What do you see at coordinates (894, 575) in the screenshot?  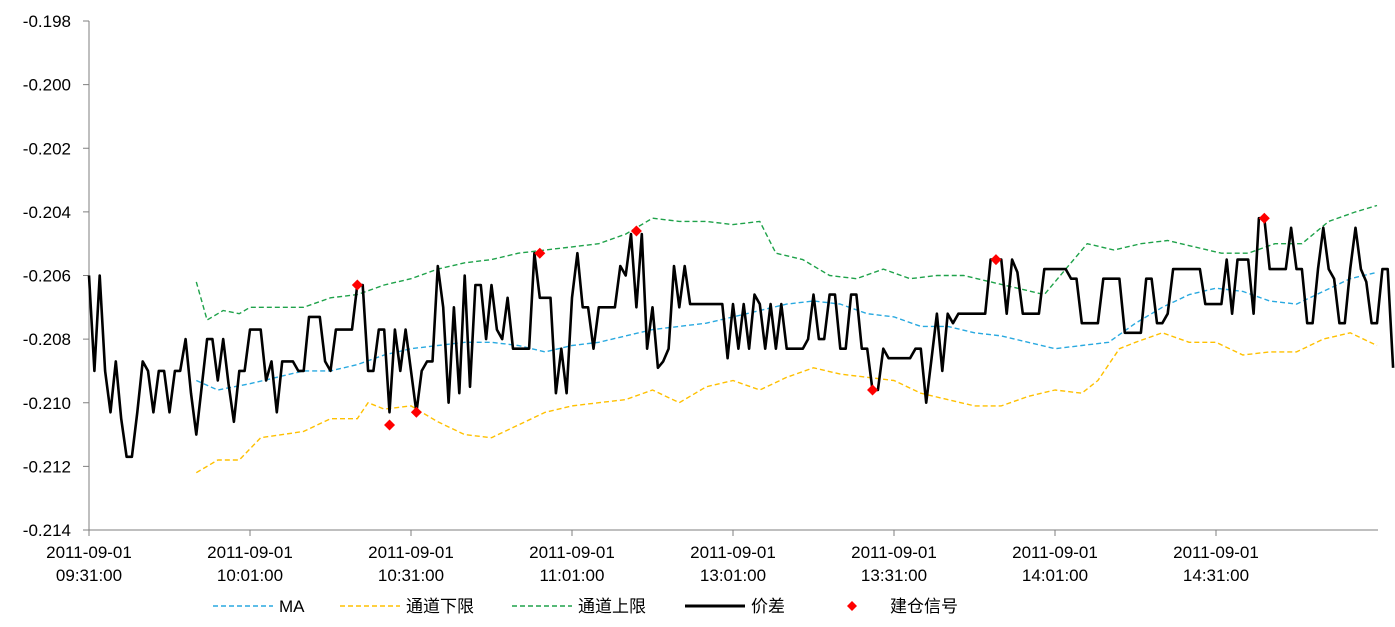 I see `x-tick-label-time: 13:31:00` at bounding box center [894, 575].